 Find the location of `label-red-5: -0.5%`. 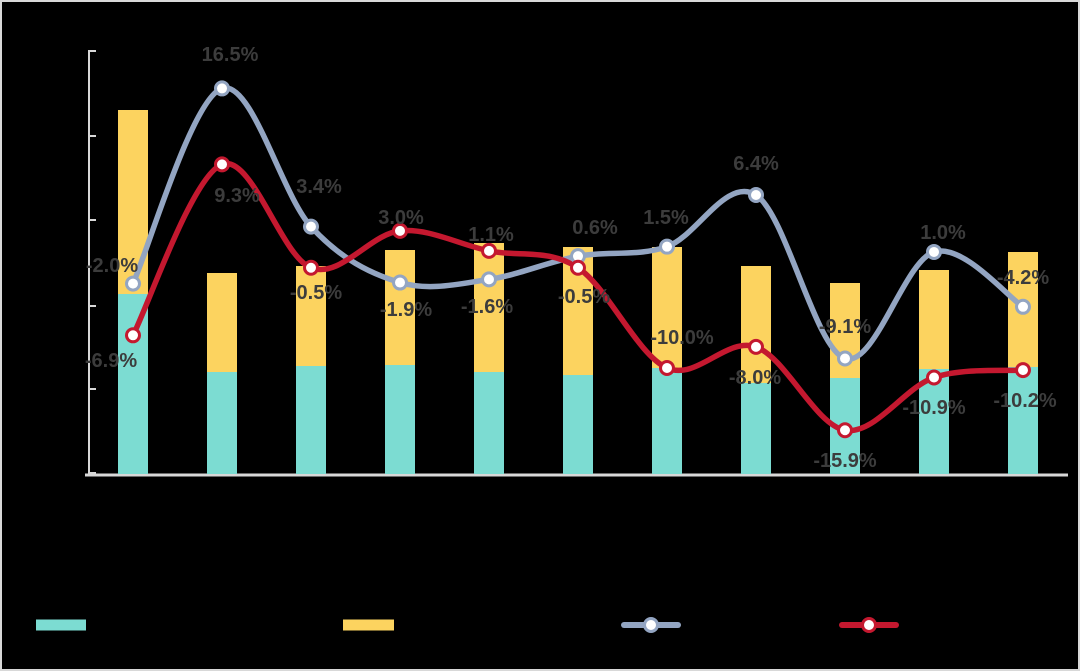

label-red-5: -0.5% is located at coordinates (584, 297).